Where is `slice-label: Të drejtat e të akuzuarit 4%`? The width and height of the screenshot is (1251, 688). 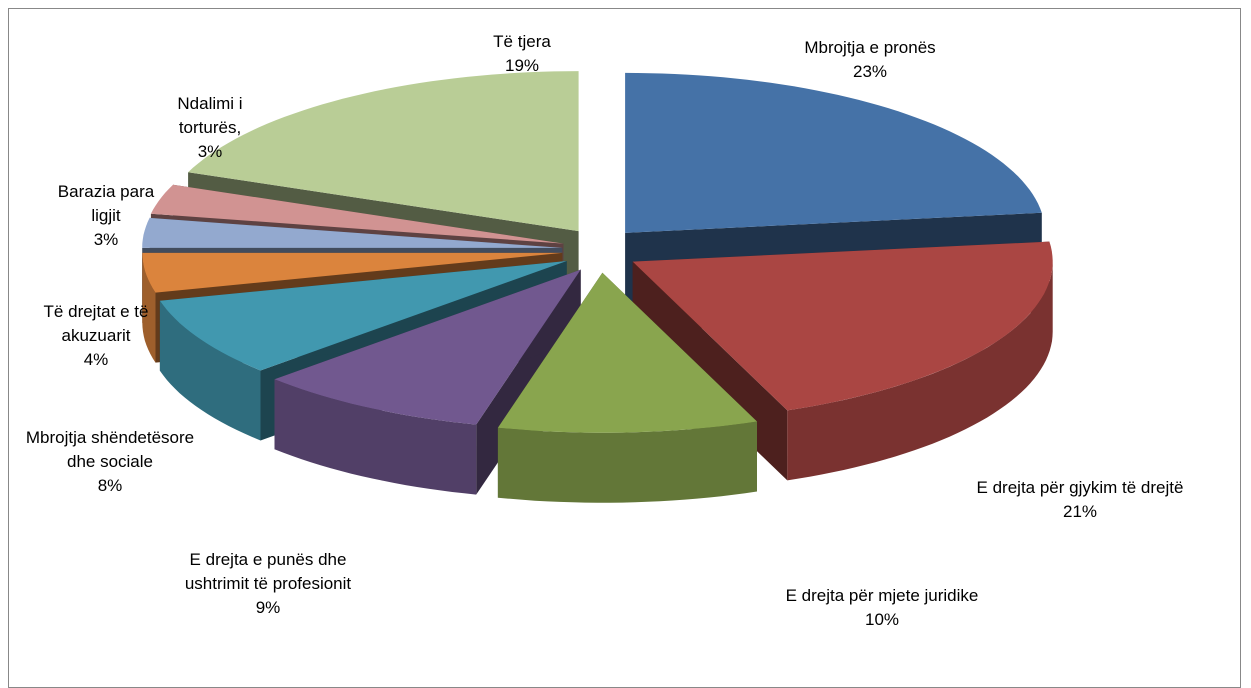 slice-label: Të drejtat e të akuzuarit 4% is located at coordinates (96, 336).